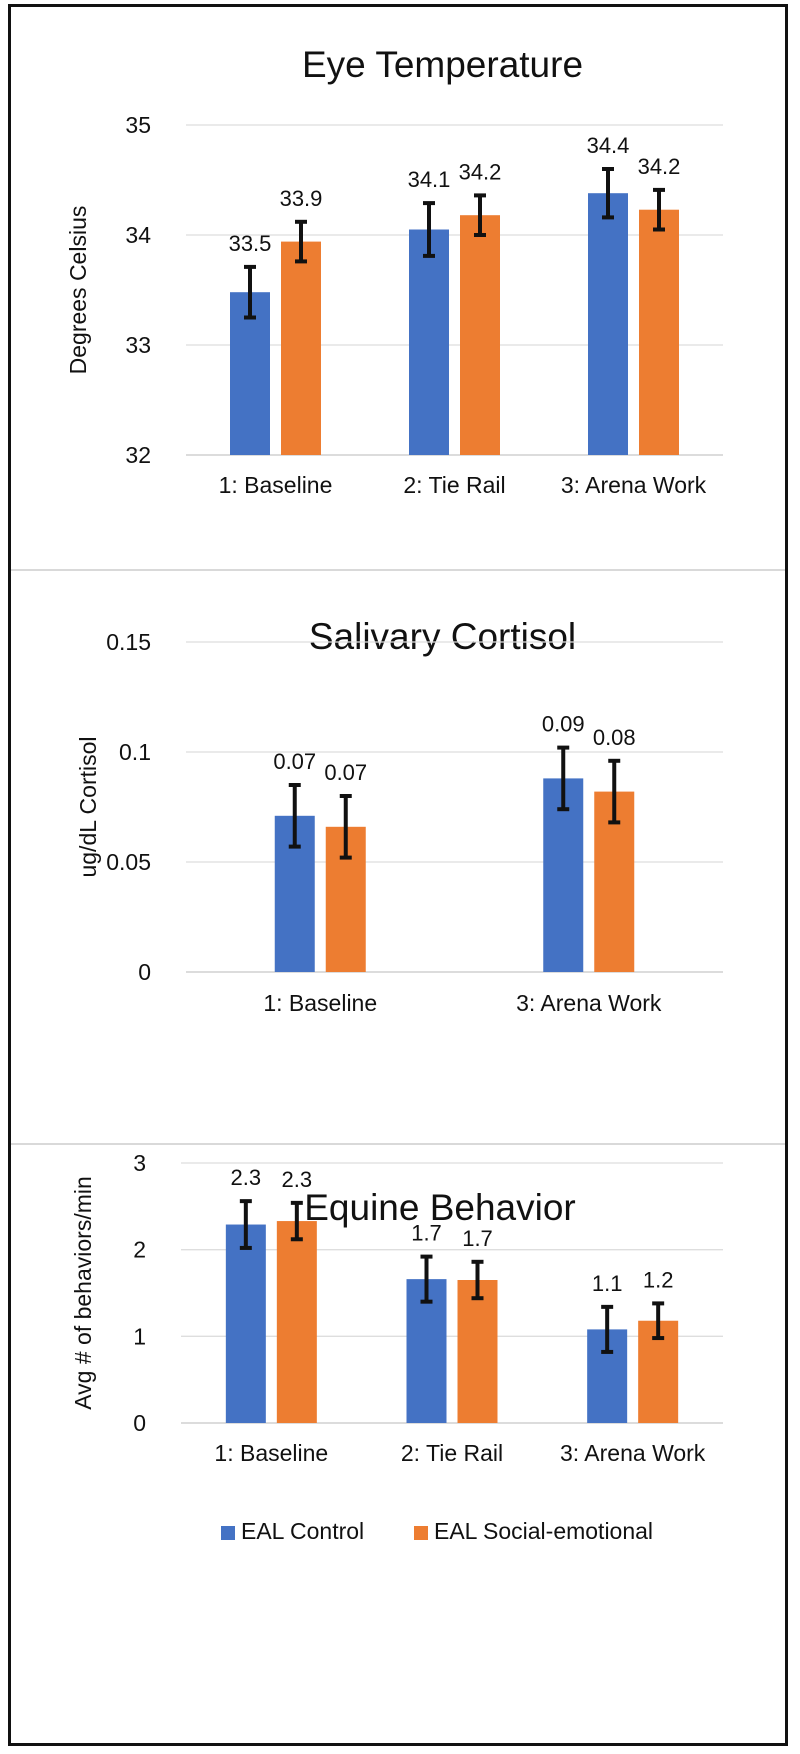 Image resolution: width=800 pixels, height=1754 pixels. What do you see at coordinates (128, 862) in the screenshot?
I see `y-tick-label: 0.05` at bounding box center [128, 862].